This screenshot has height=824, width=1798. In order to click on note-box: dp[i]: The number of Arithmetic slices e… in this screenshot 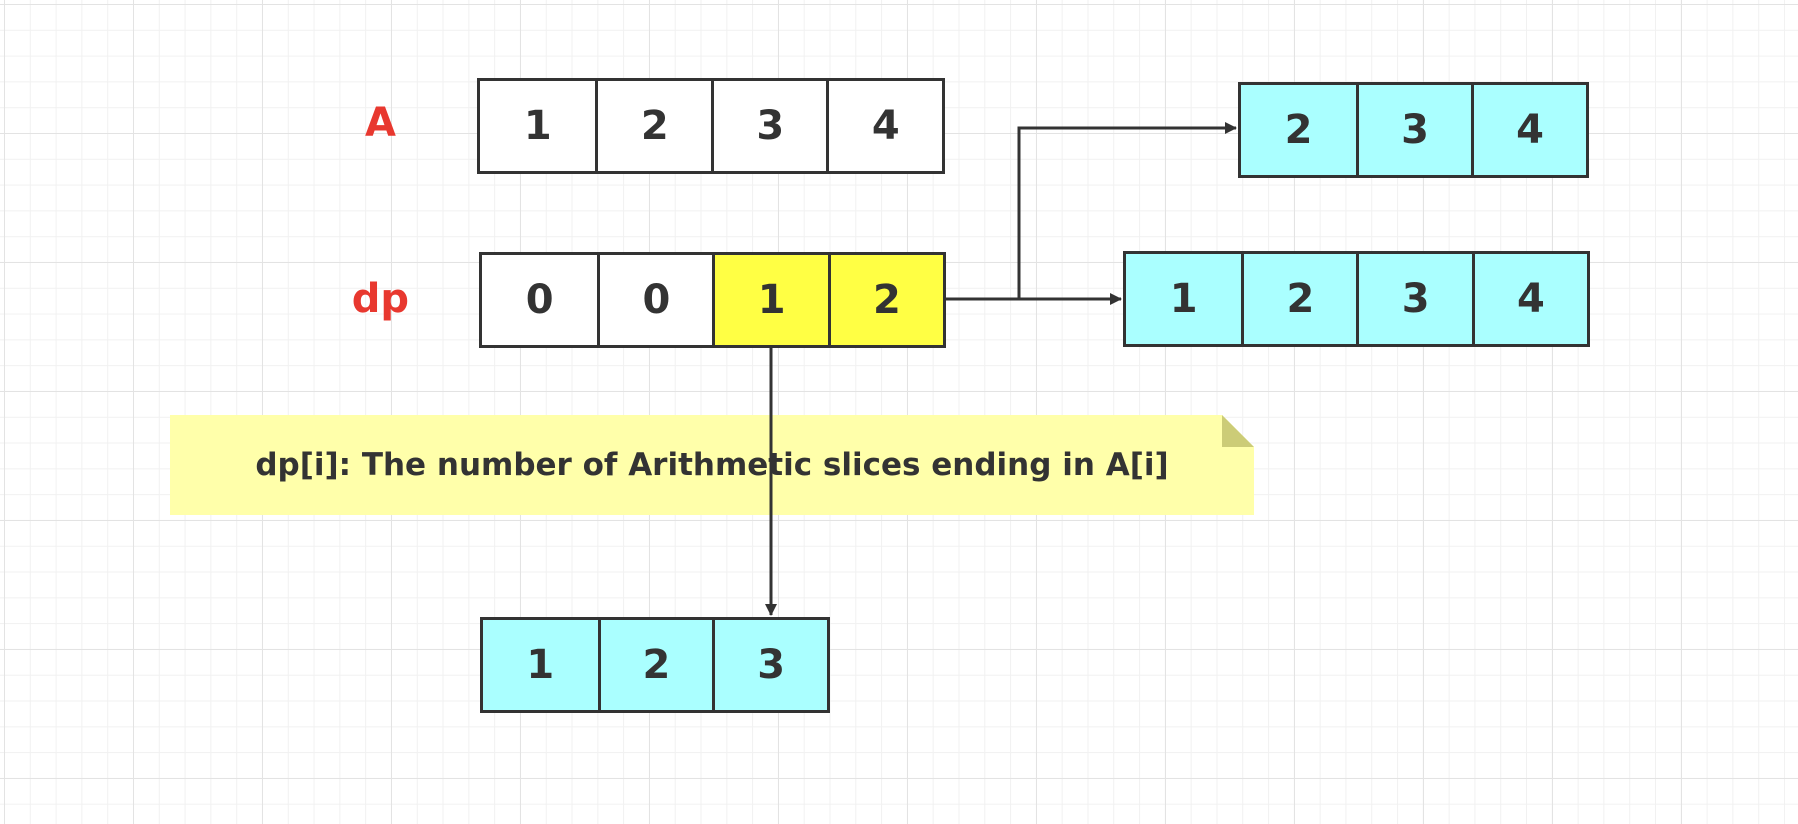, I will do `click(712, 465)`.